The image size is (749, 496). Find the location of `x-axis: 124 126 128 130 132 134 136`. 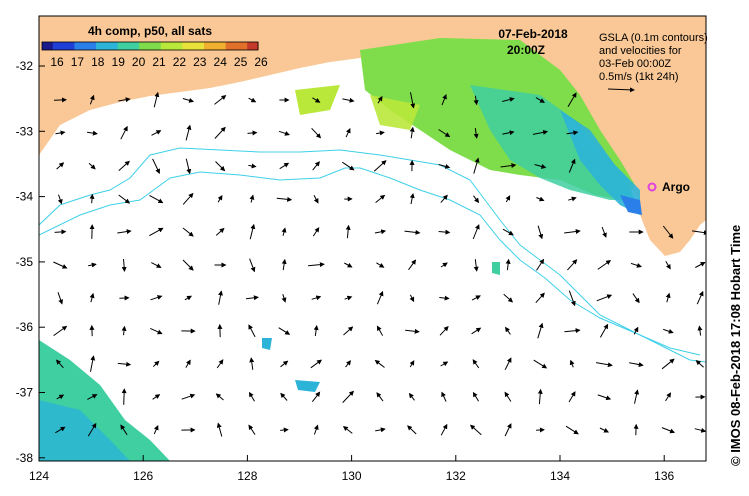

x-axis: 124 126 128 130 132 134 136 is located at coordinates (352, 469).